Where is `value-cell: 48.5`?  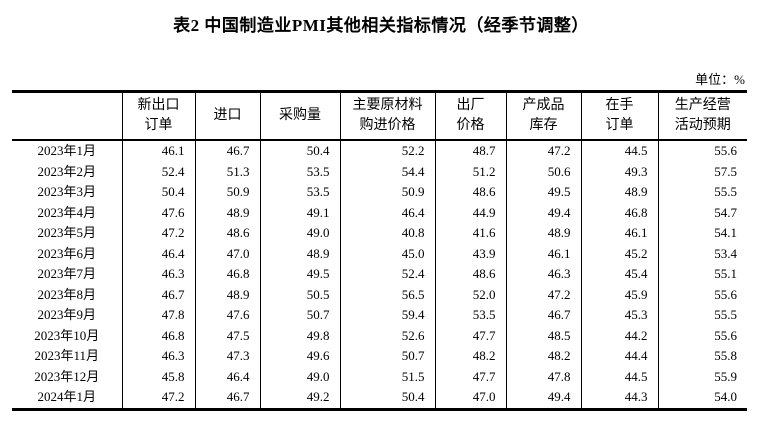 value-cell: 48.5 is located at coordinates (544, 335).